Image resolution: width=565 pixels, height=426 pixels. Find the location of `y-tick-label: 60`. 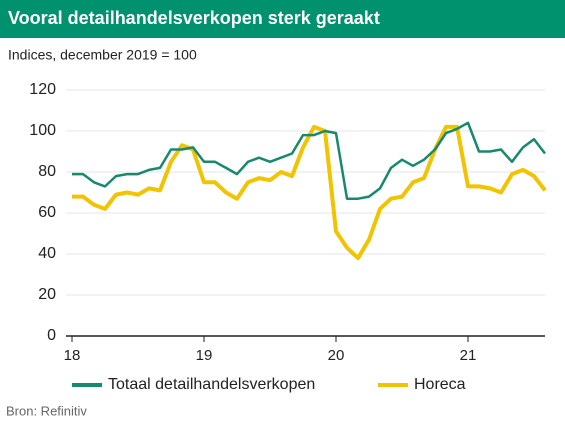

y-tick-label: 60 is located at coordinates (47, 212).